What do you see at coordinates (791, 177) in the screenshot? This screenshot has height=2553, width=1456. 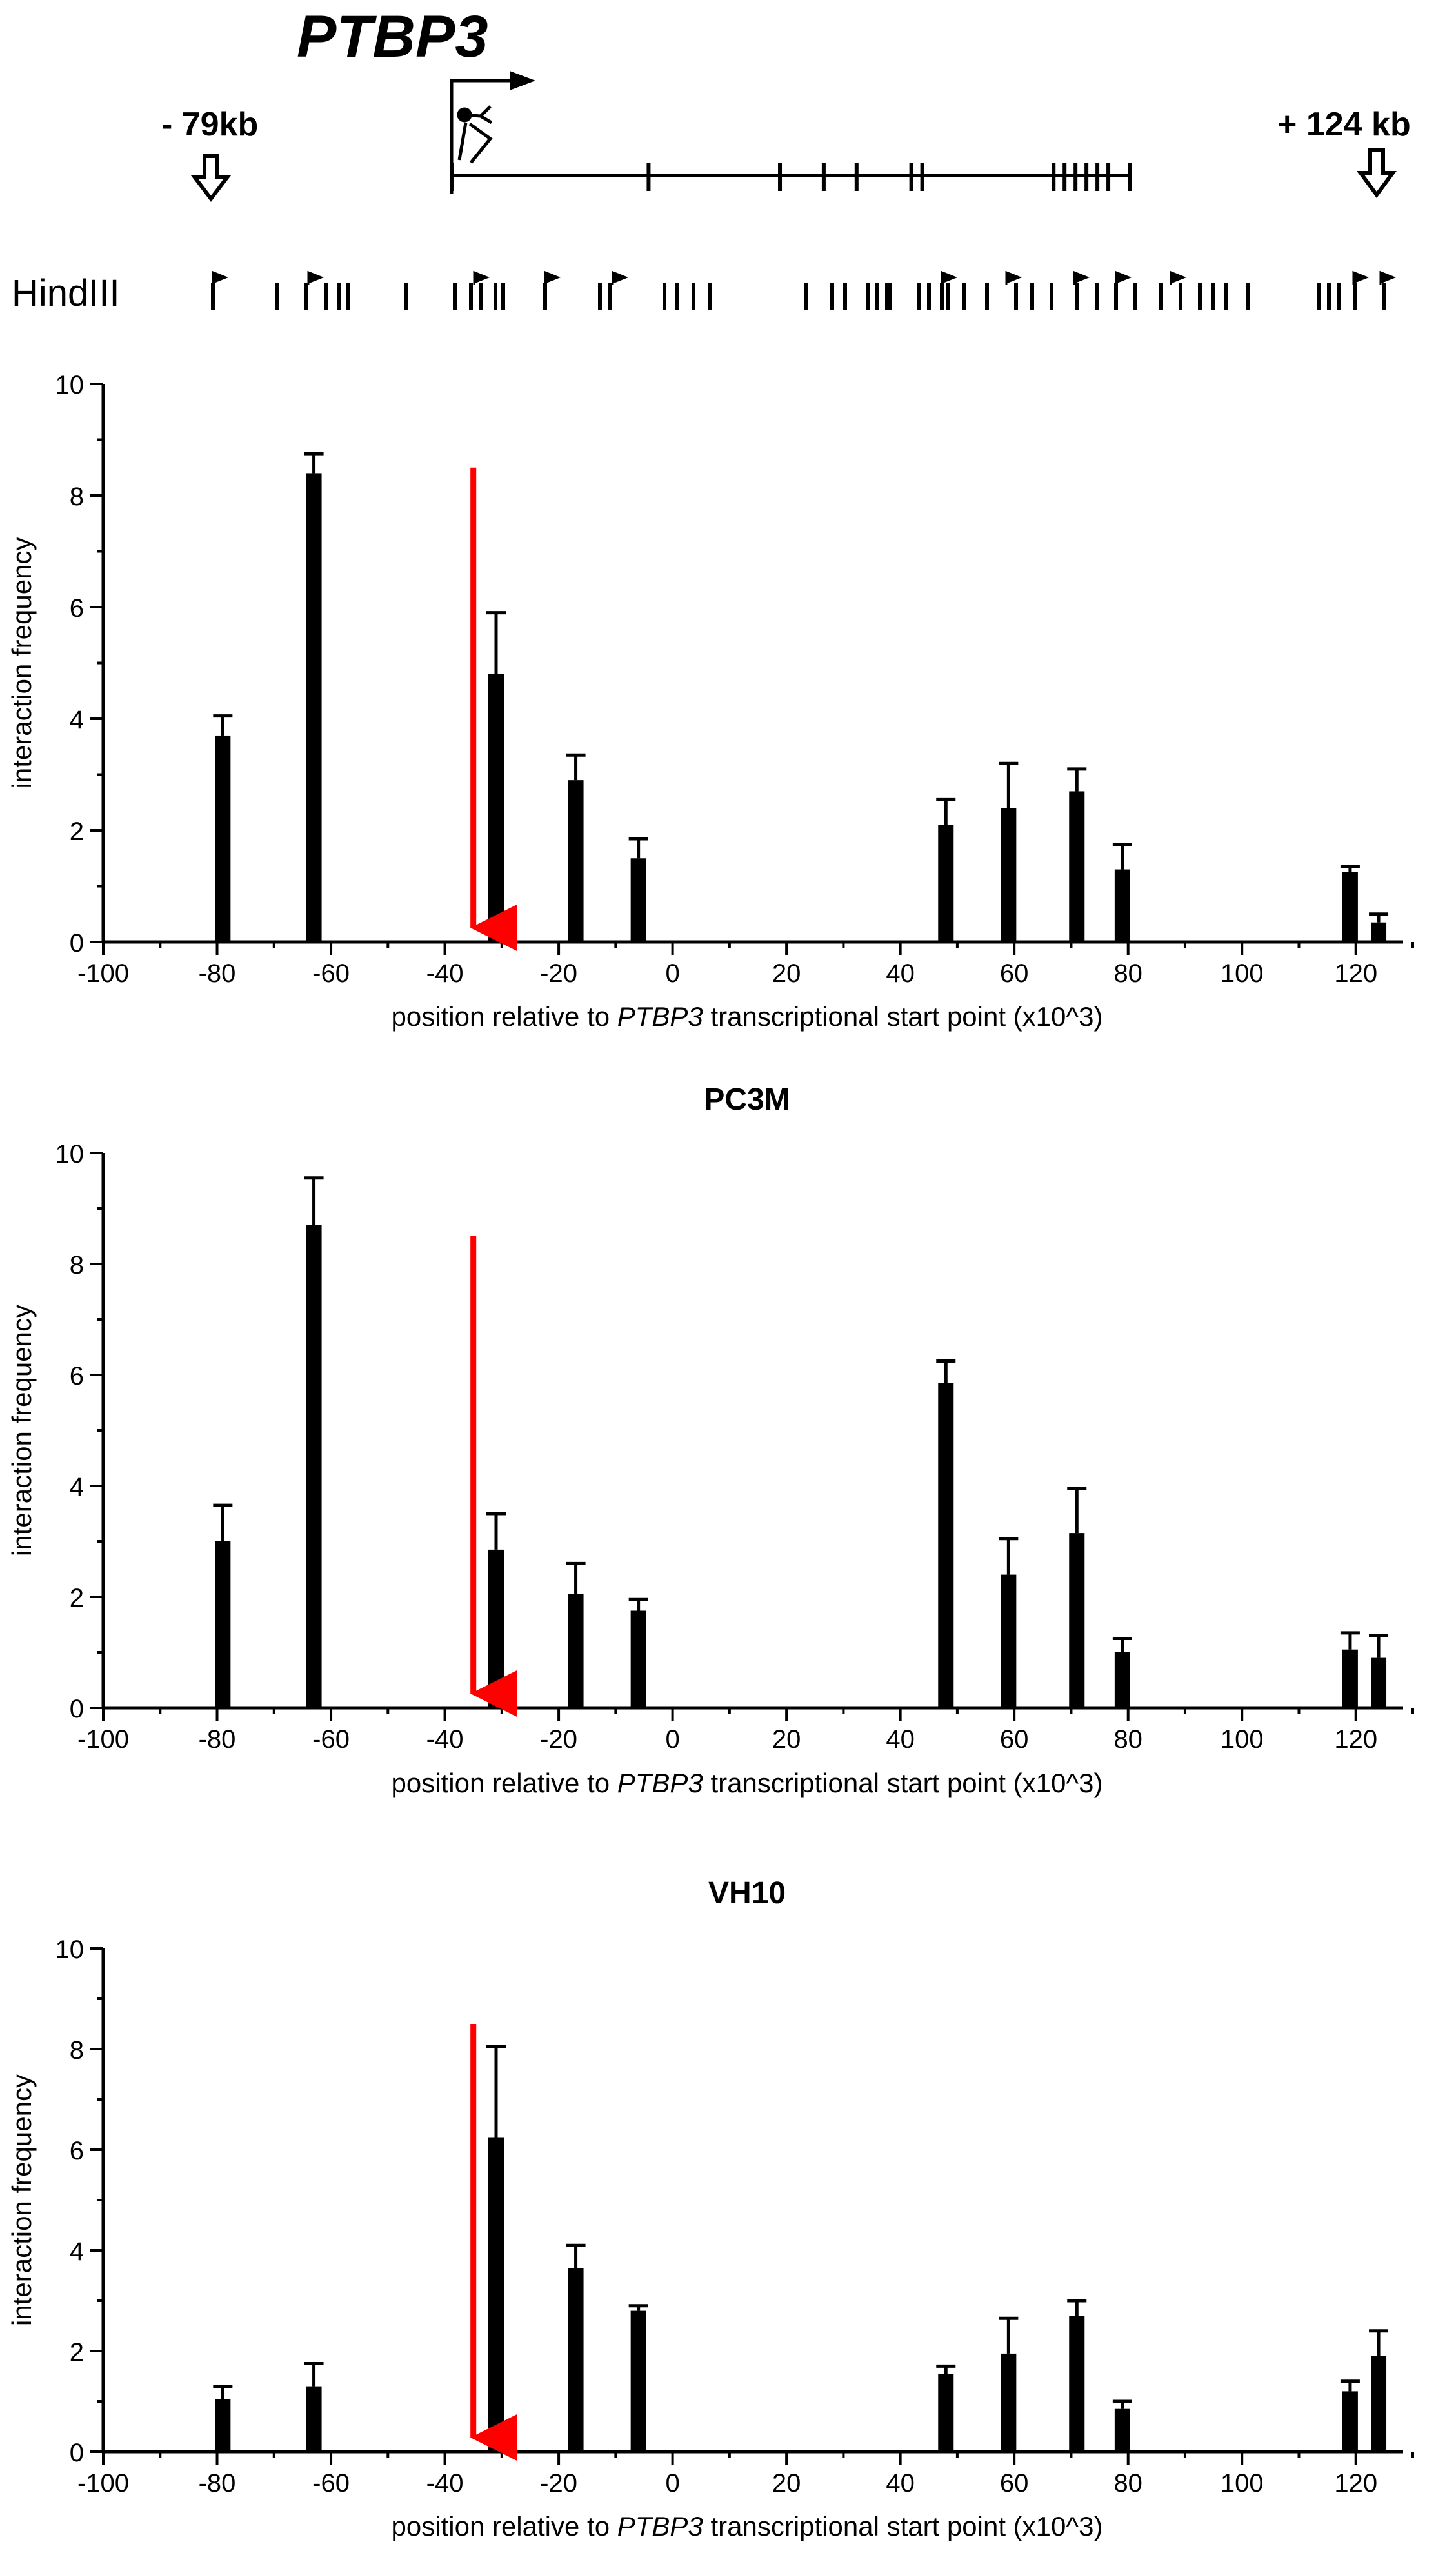 I see `exon-ticks` at bounding box center [791, 177].